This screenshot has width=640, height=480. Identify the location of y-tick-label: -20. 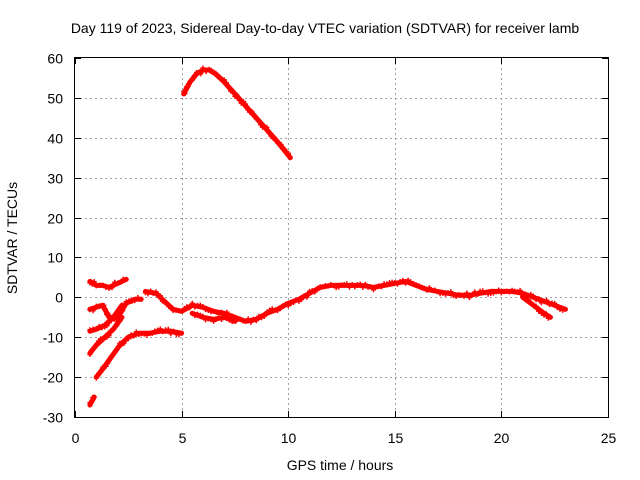
(53, 378).